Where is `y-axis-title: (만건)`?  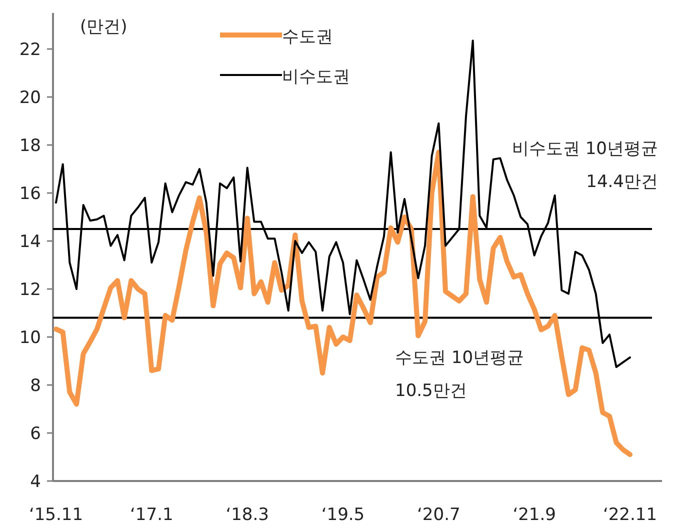 y-axis-title: (만건) is located at coordinates (104, 27).